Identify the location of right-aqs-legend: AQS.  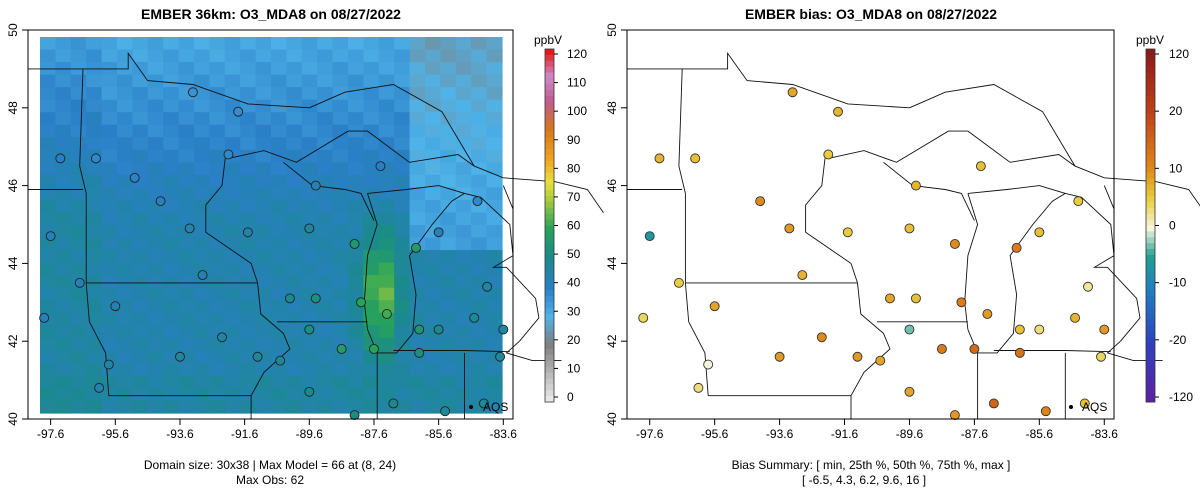
(1088, 407).